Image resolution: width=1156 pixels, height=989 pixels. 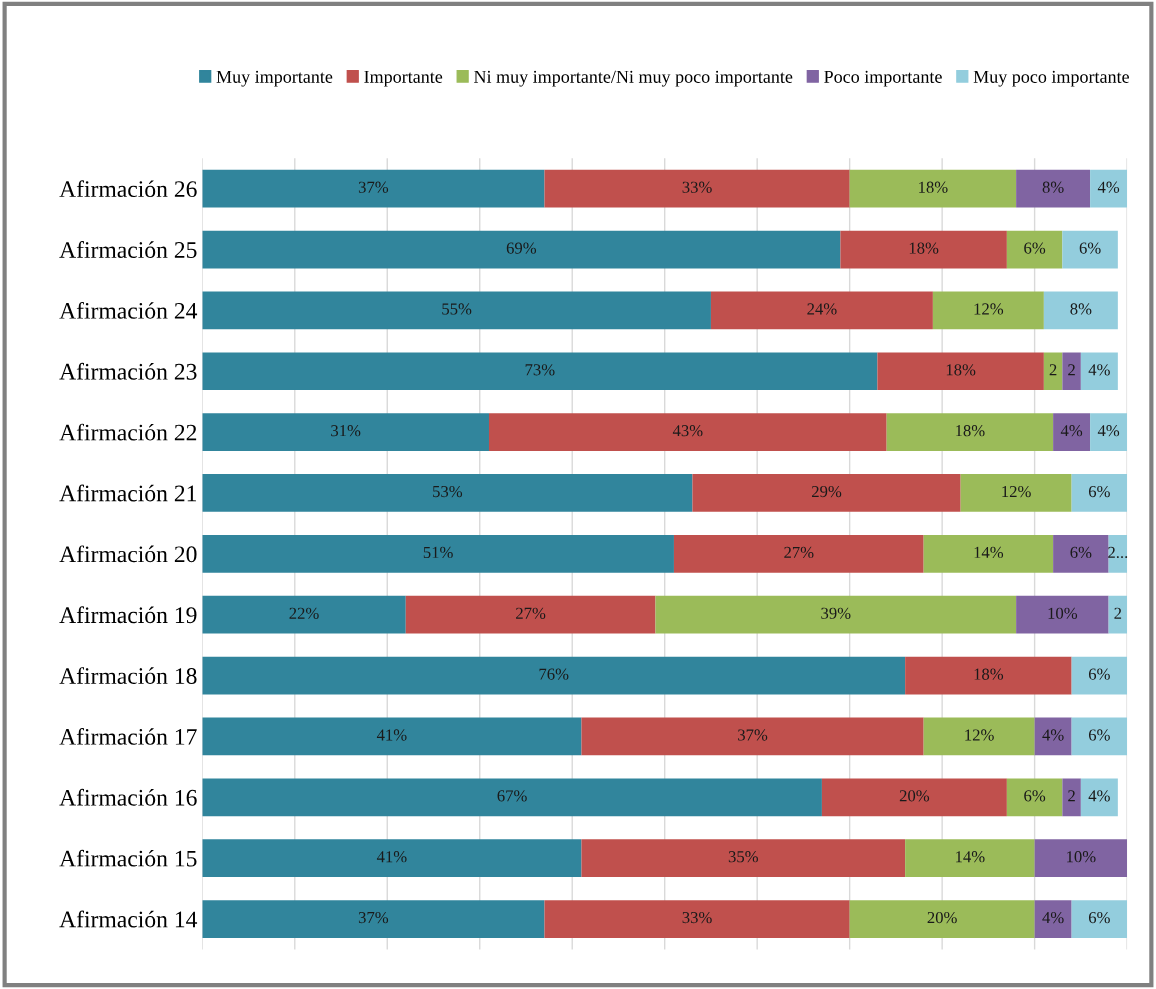 I want to click on data-label: 8%, so click(x=1081, y=309).